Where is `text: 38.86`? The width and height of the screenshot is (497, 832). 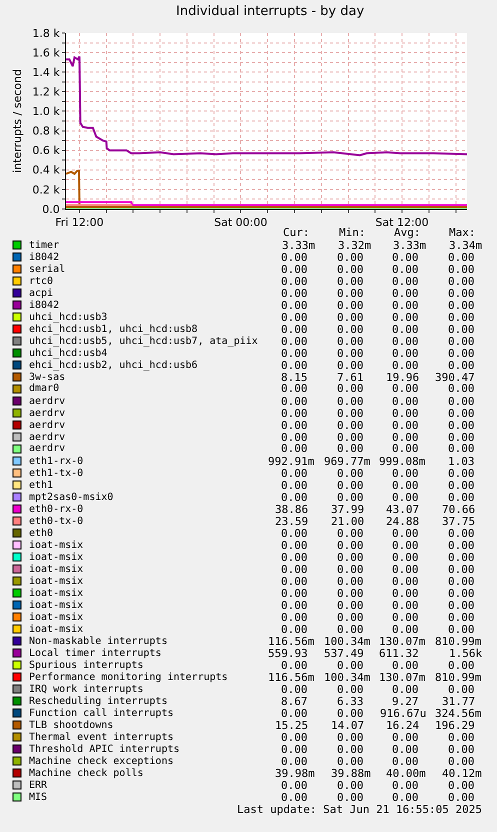 text: 38.86 is located at coordinates (291, 509).